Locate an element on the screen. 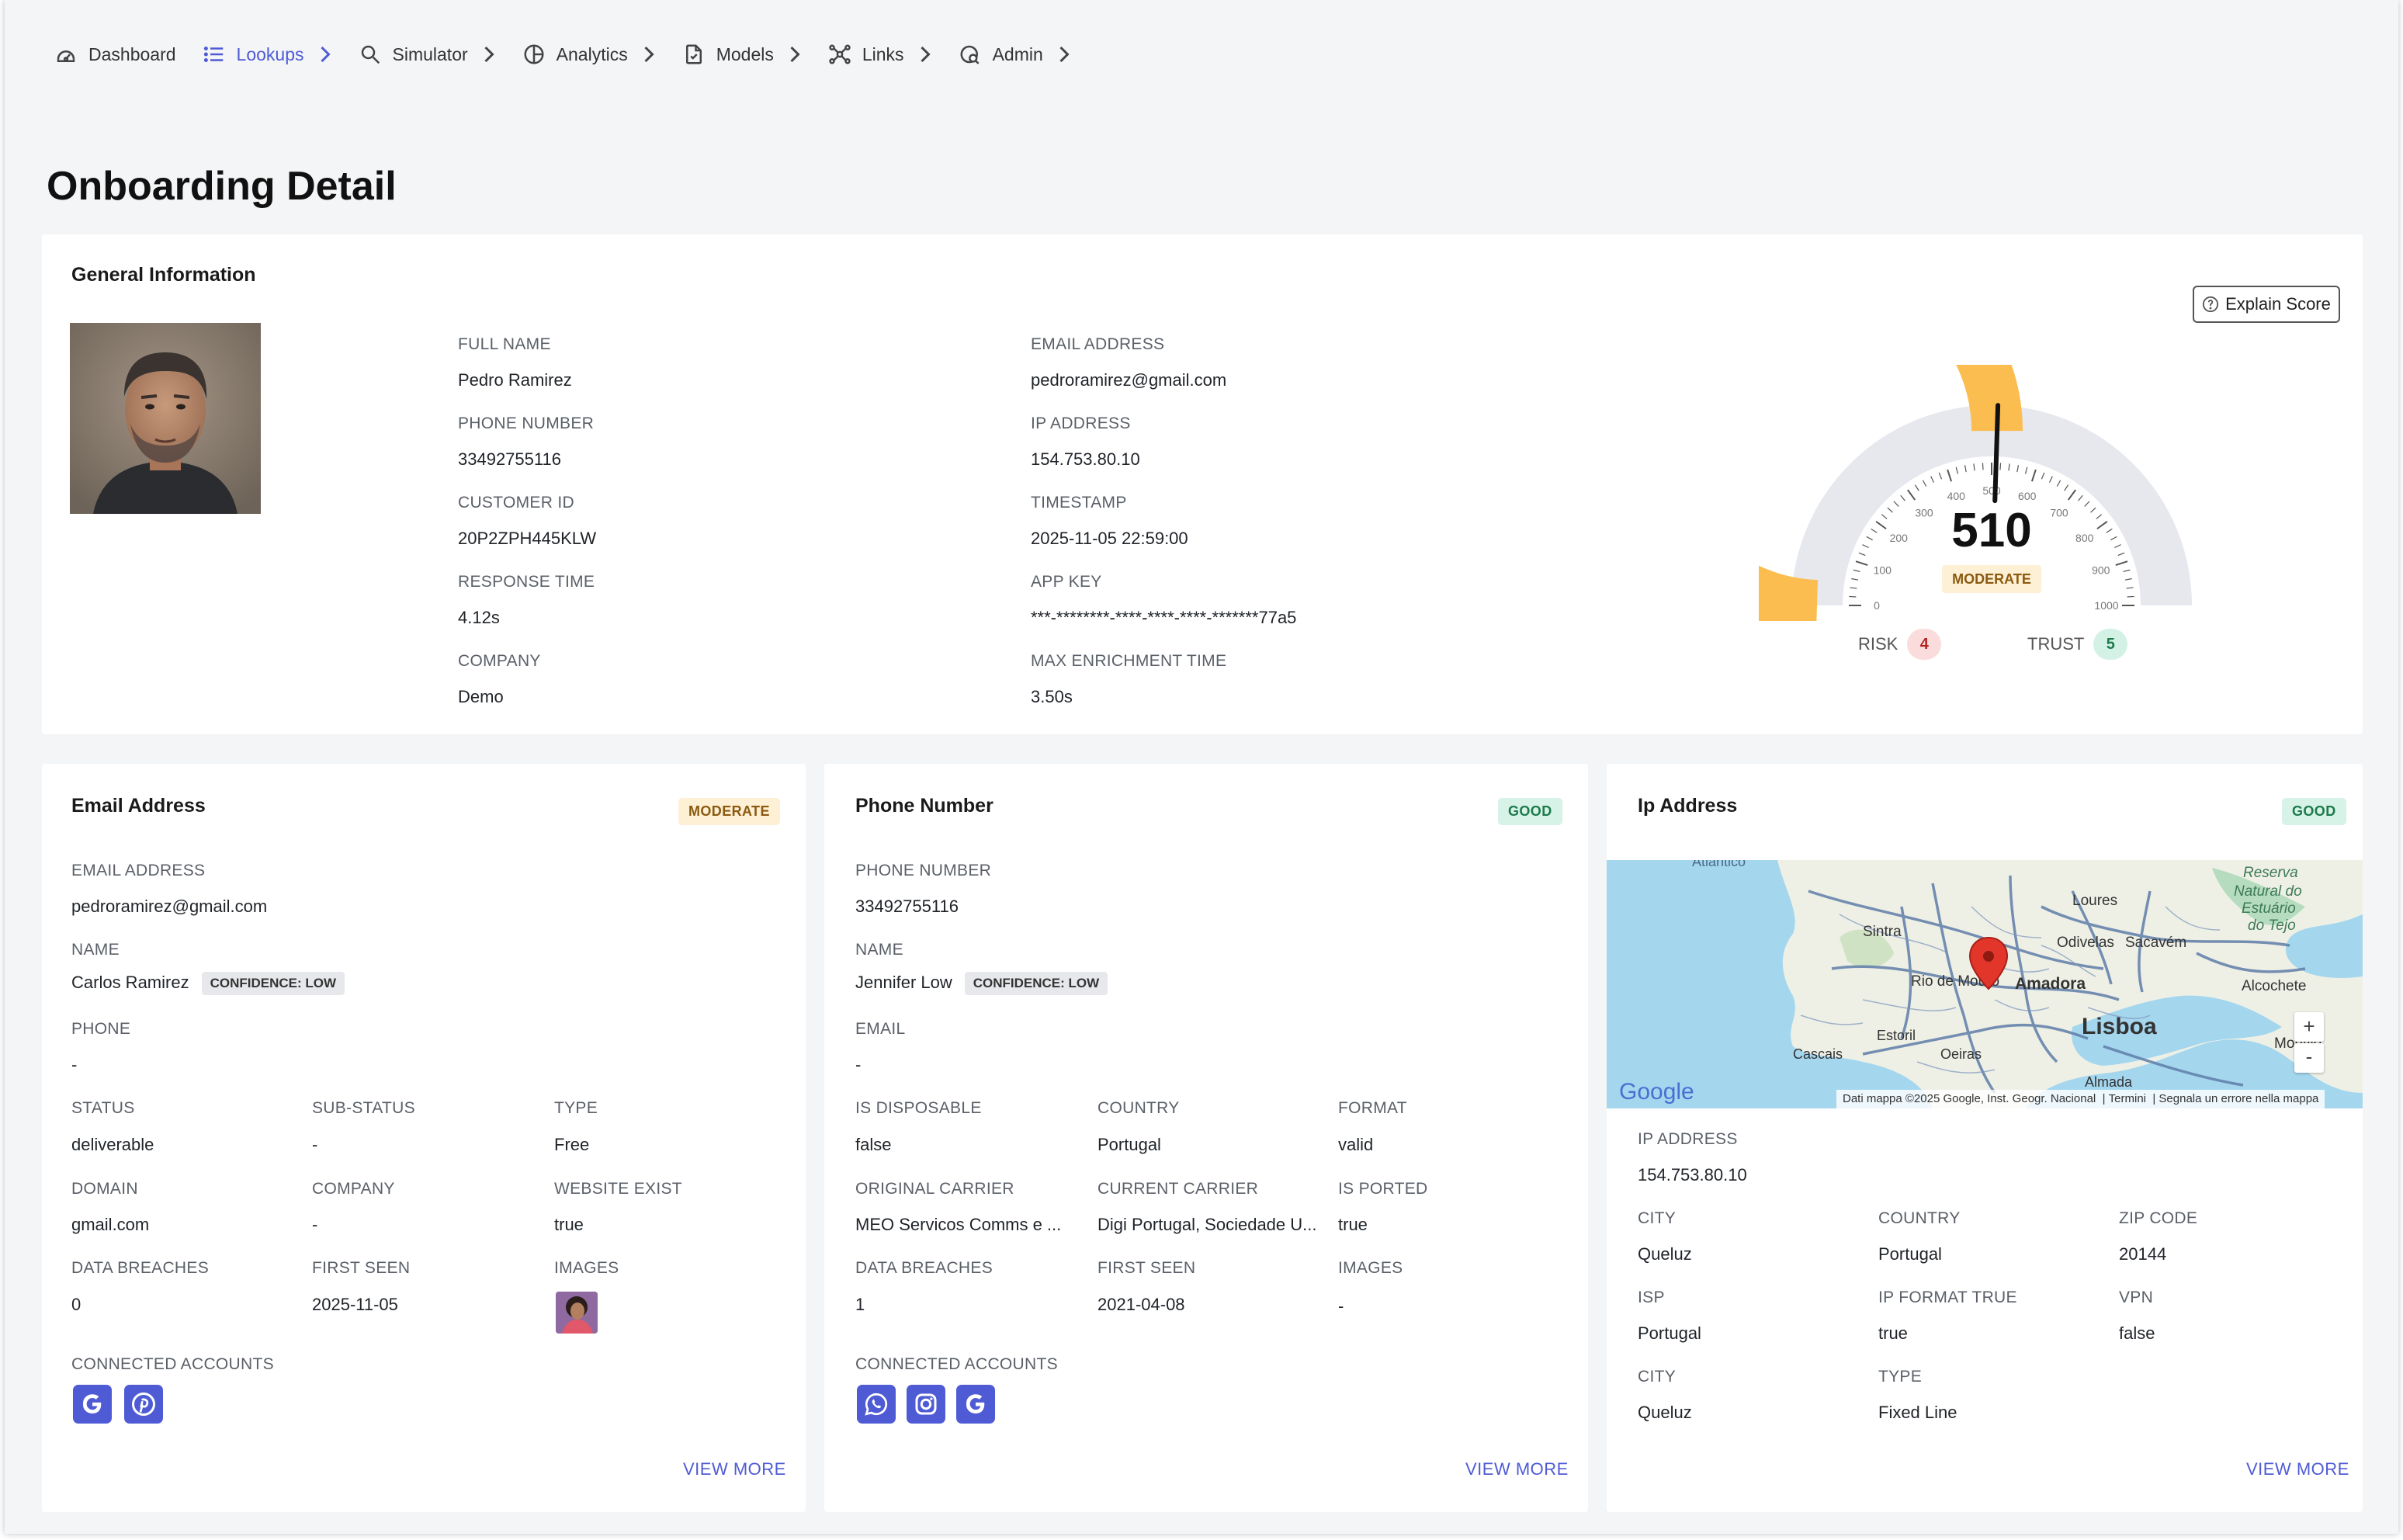 The image size is (2403, 1540). map-label-estuario: Estuário is located at coordinates (2269, 909).